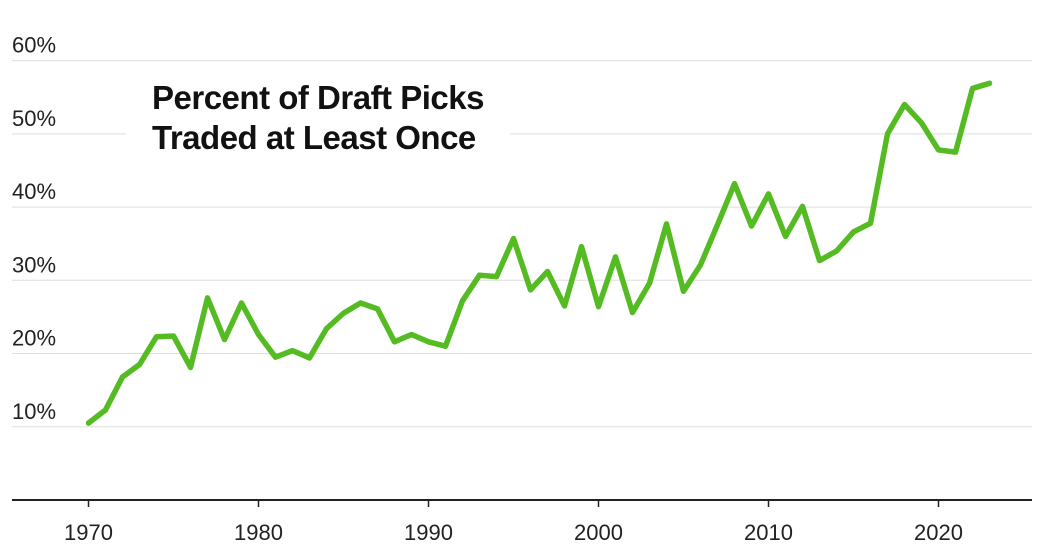  What do you see at coordinates (378, 309) in the screenshot?
I see `data-point-1987` at bounding box center [378, 309].